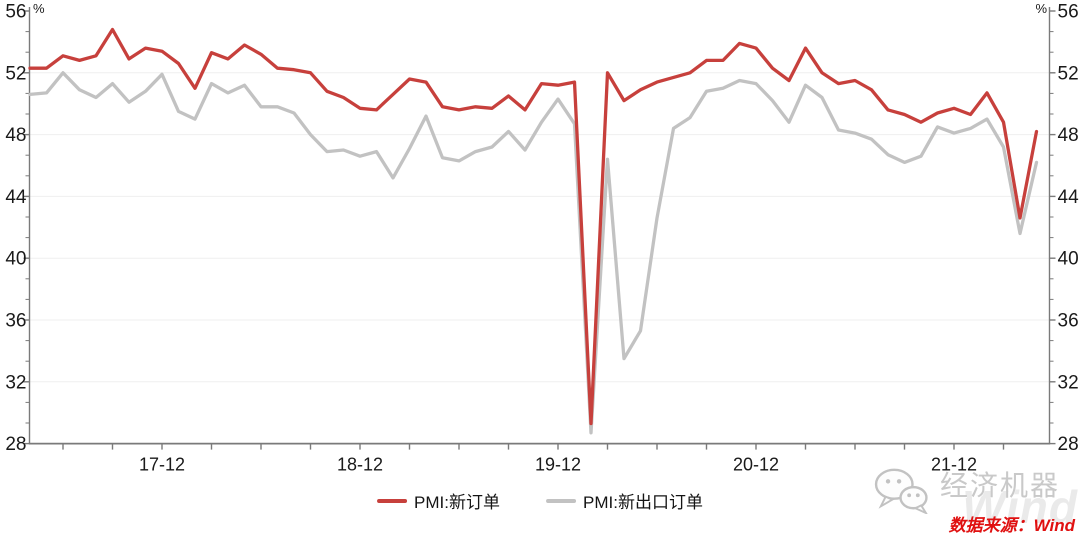 This screenshot has width=1080, height=536. I want to click on svg-text: 19-12, so click(558, 465).